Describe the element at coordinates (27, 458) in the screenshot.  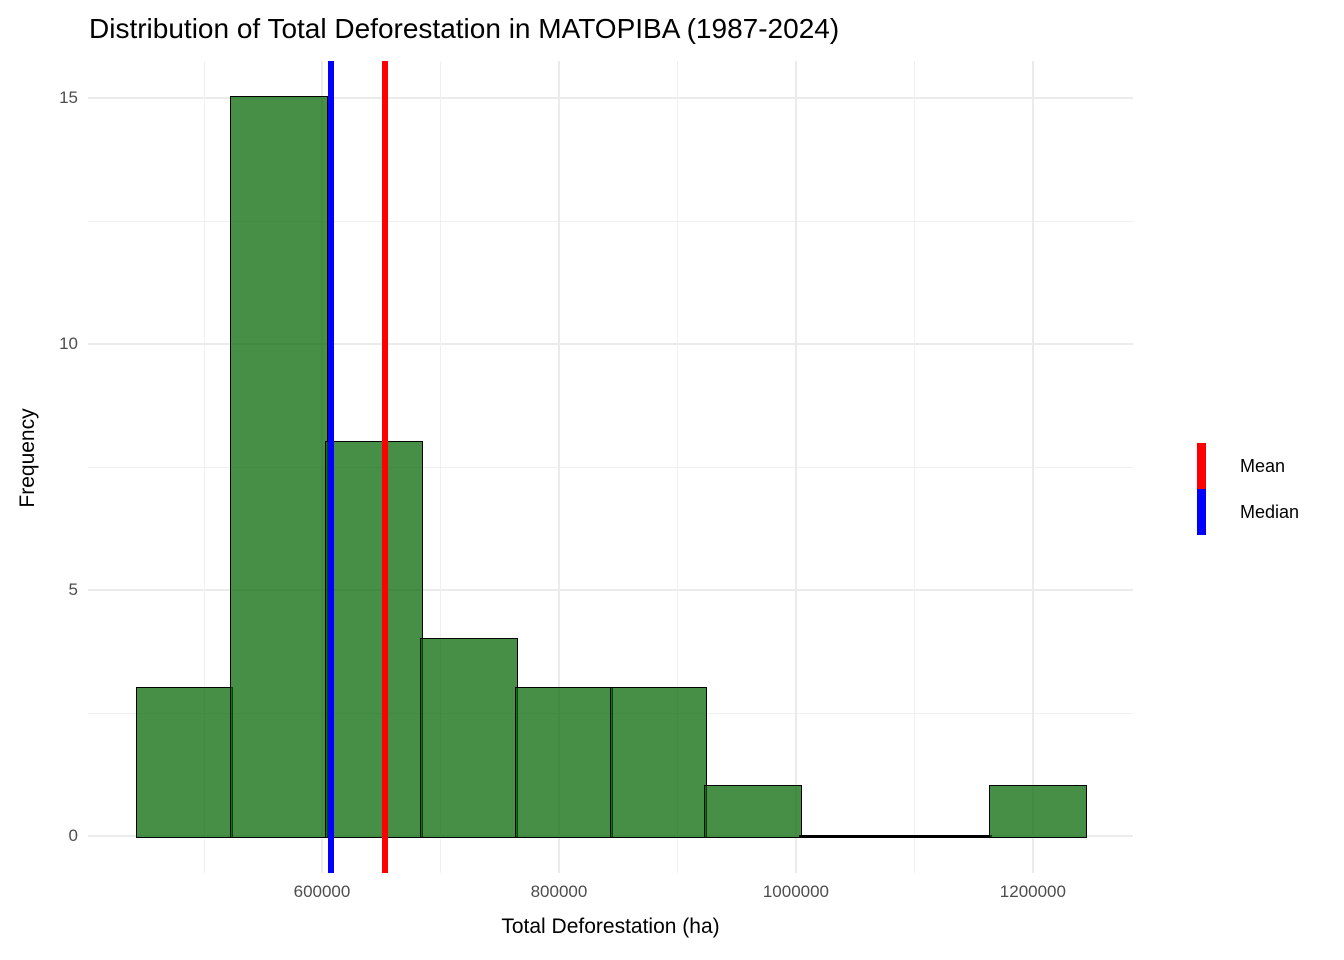
I see `y-axis-title: Frequency` at that location.